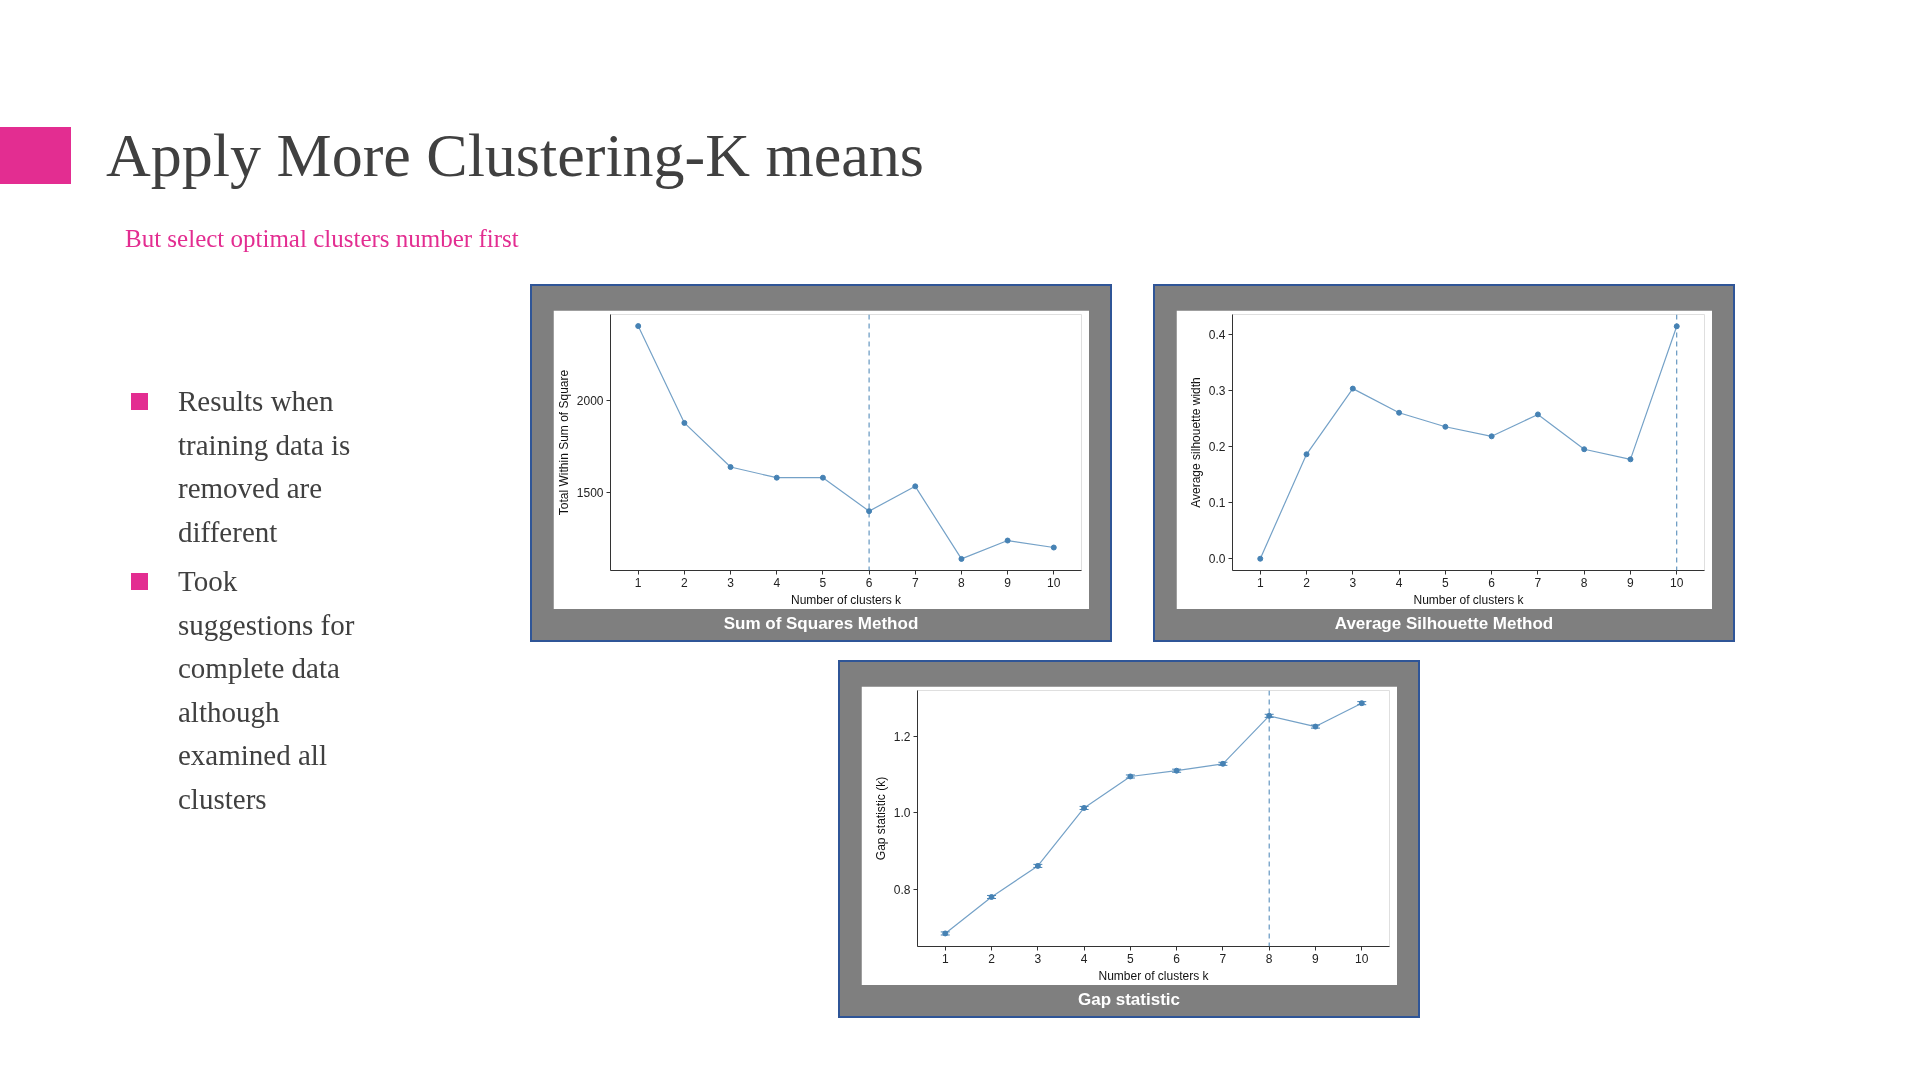 The height and width of the screenshot is (1080, 1920). I want to click on text: Gap statistic, so click(1128, 1000).